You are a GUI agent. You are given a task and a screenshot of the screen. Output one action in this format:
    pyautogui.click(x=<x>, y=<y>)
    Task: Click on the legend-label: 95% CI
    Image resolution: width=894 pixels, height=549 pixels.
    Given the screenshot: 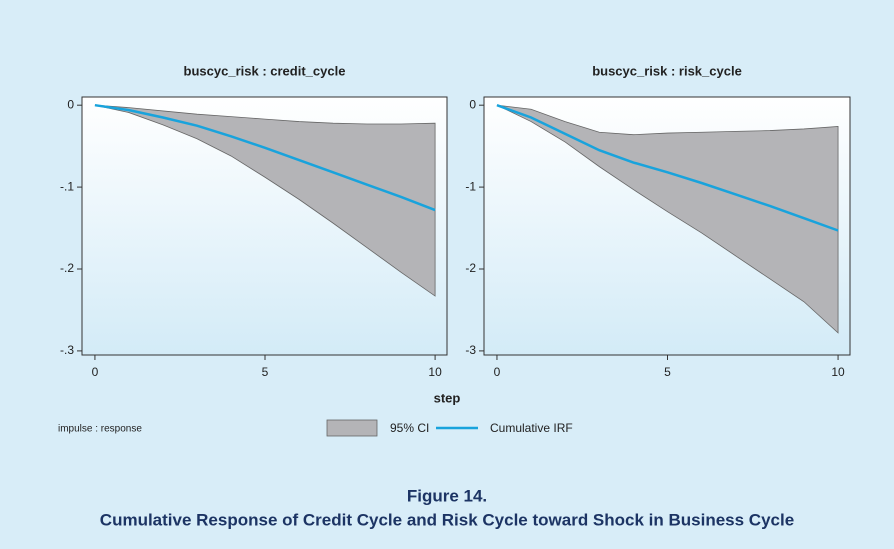 What is the action you would take?
    pyautogui.click(x=409, y=428)
    